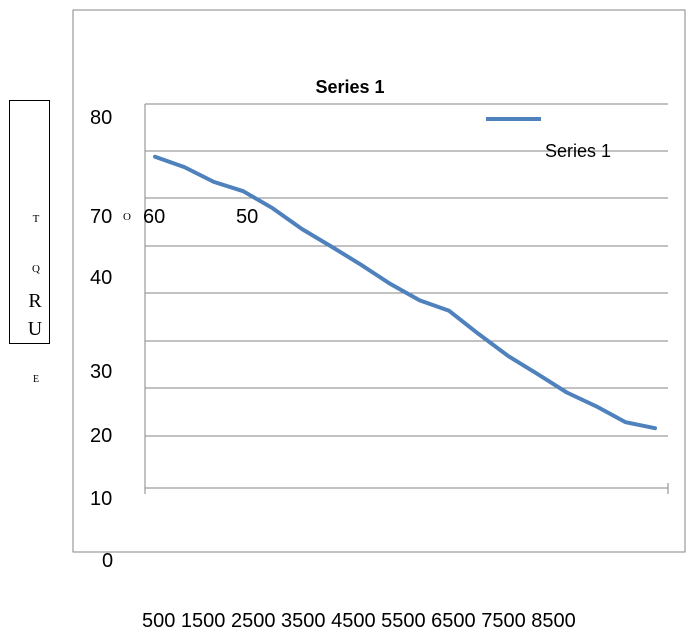 This screenshot has width=689, height=633. Describe the element at coordinates (35, 329) in the screenshot. I see `y-label-letter: U` at that location.